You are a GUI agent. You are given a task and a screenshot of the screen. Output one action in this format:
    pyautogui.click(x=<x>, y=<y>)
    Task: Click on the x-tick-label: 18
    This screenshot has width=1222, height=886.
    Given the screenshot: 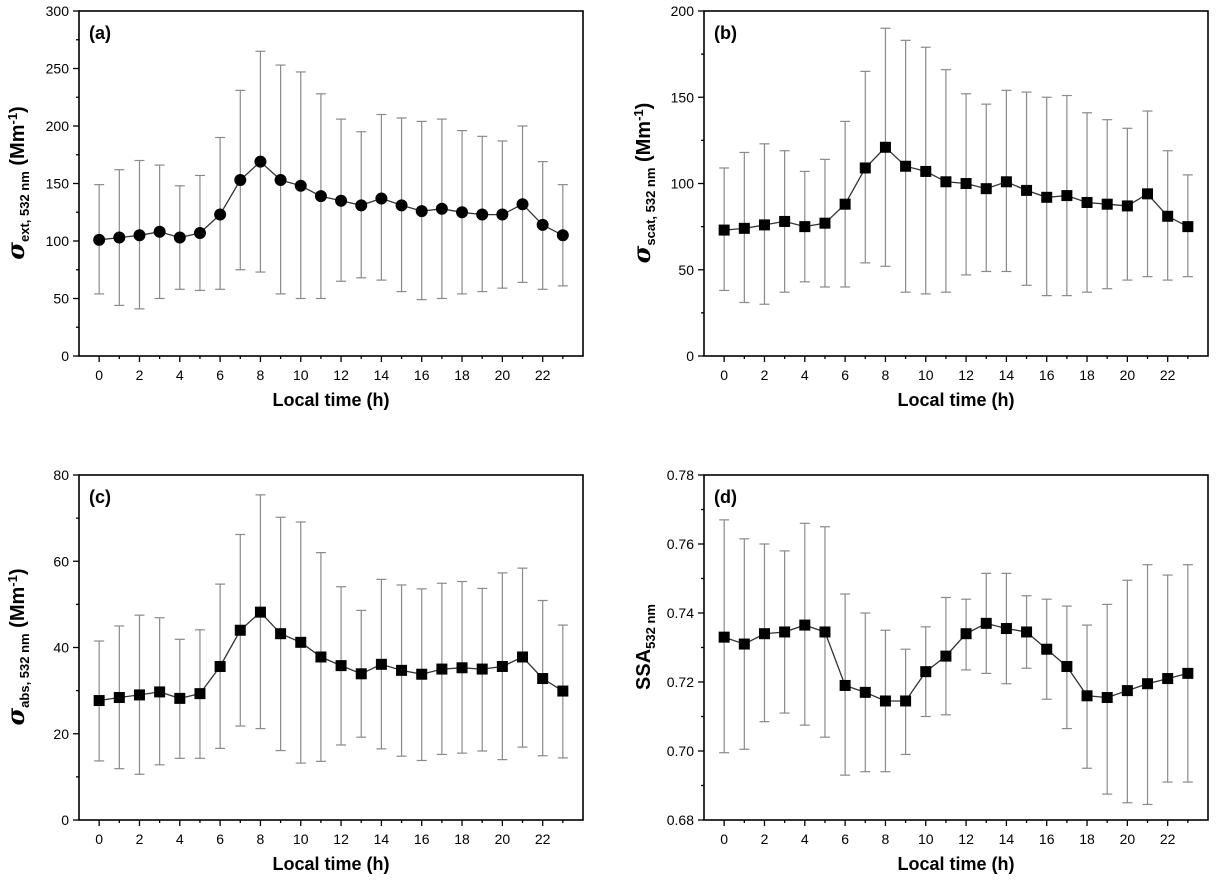 What is the action you would take?
    pyautogui.click(x=1087, y=375)
    